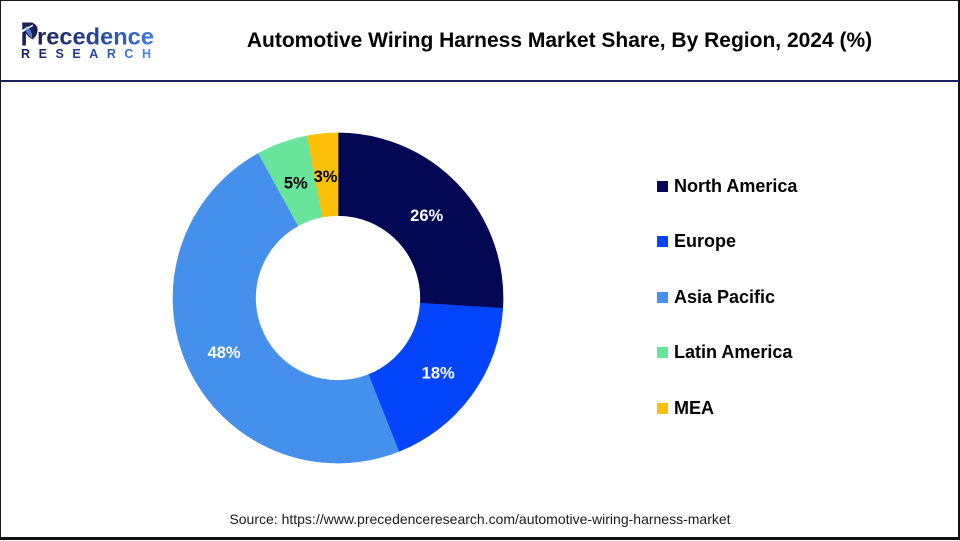  Describe the element at coordinates (426, 216) in the screenshot. I see `svg-text: 26%` at that location.